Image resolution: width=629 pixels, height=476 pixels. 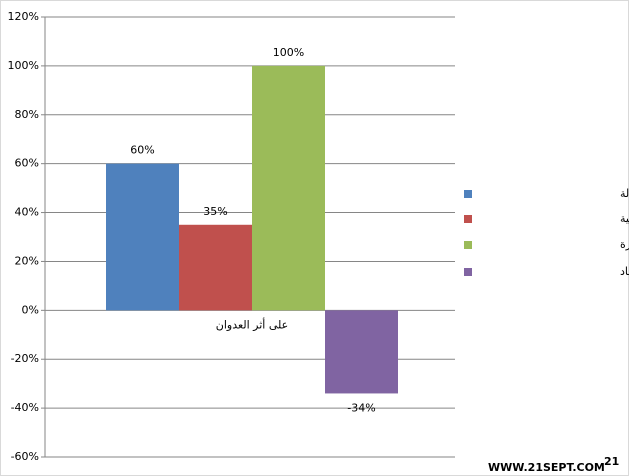 What do you see at coordinates (27, 114) in the screenshot?
I see `y-tick-label: 80%` at bounding box center [27, 114].